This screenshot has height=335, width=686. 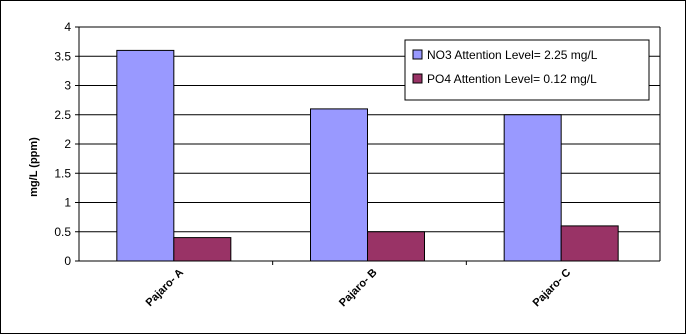 What do you see at coordinates (62, 144) in the screenshot?
I see `y-tick-labels: 0 0.5 1 1.5 2 2.5 3 3.5 4` at bounding box center [62, 144].